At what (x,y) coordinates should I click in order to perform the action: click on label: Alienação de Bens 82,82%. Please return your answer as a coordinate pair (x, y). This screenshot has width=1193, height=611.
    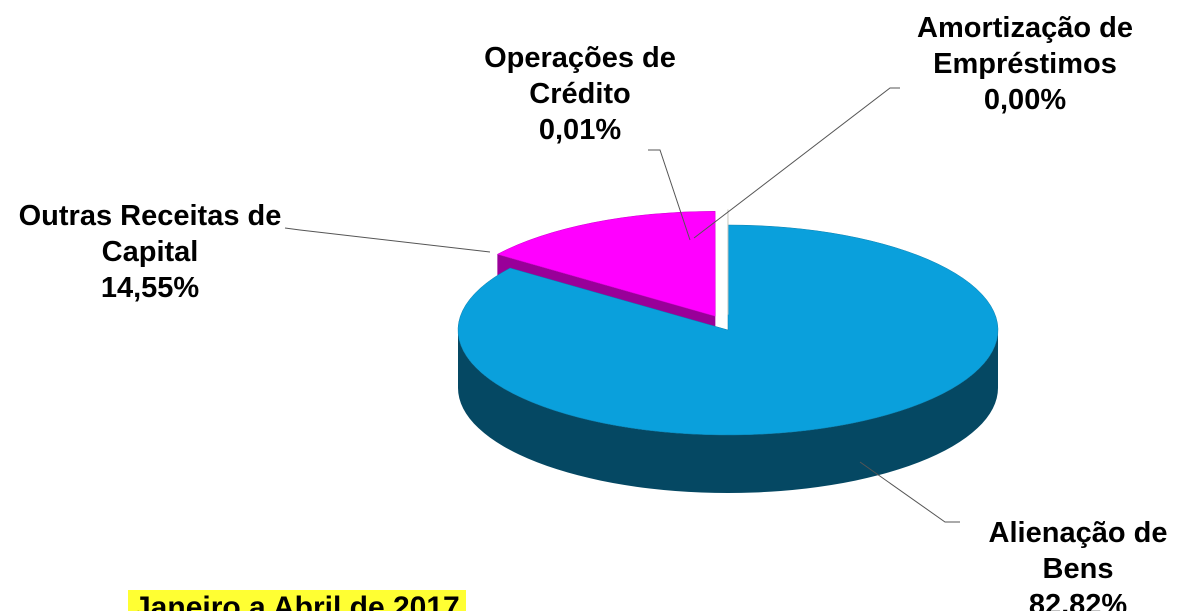
    Looking at the image, I should click on (1078, 563).